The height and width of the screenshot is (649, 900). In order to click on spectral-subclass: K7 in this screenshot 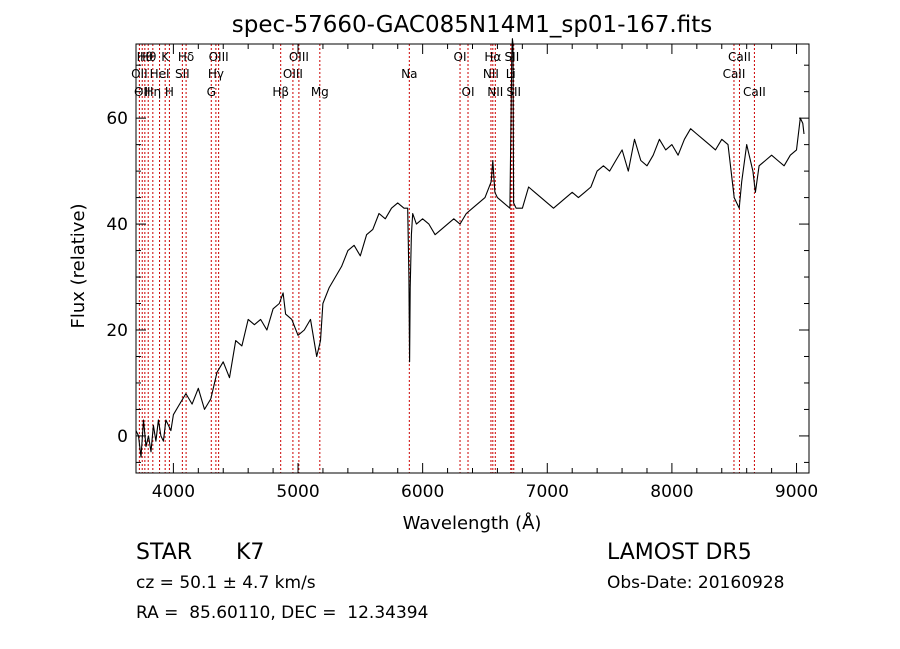, I will do `click(250, 552)`.